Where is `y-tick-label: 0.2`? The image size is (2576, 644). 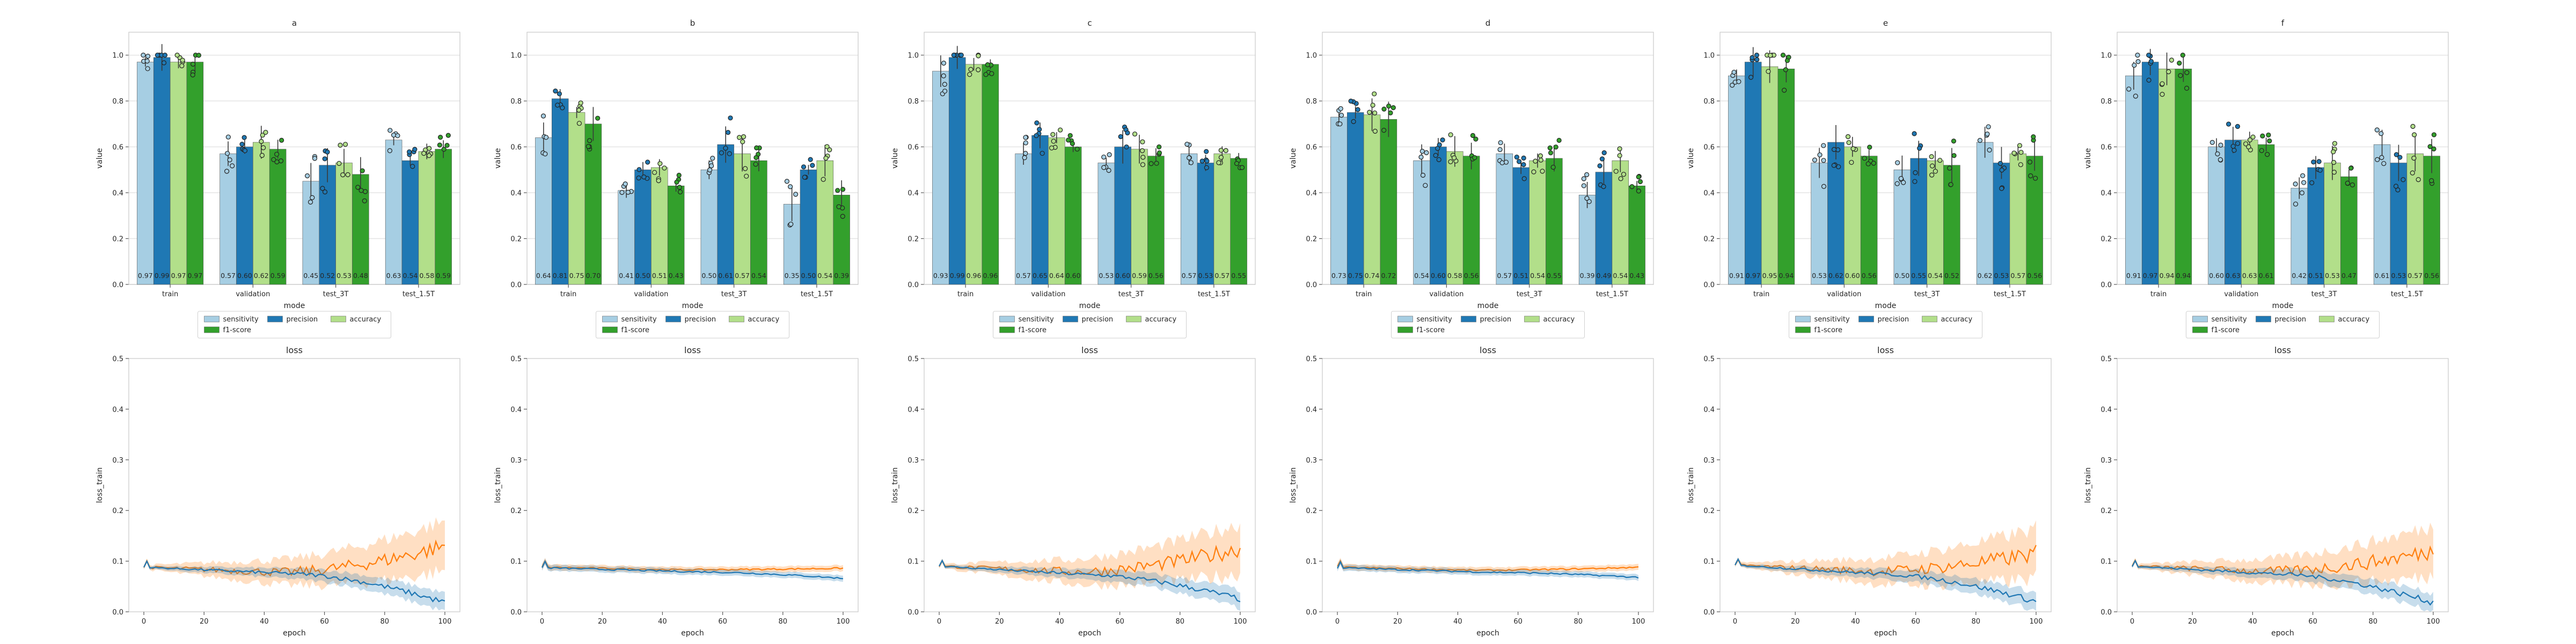 y-tick-label: 0.2 is located at coordinates (117, 240).